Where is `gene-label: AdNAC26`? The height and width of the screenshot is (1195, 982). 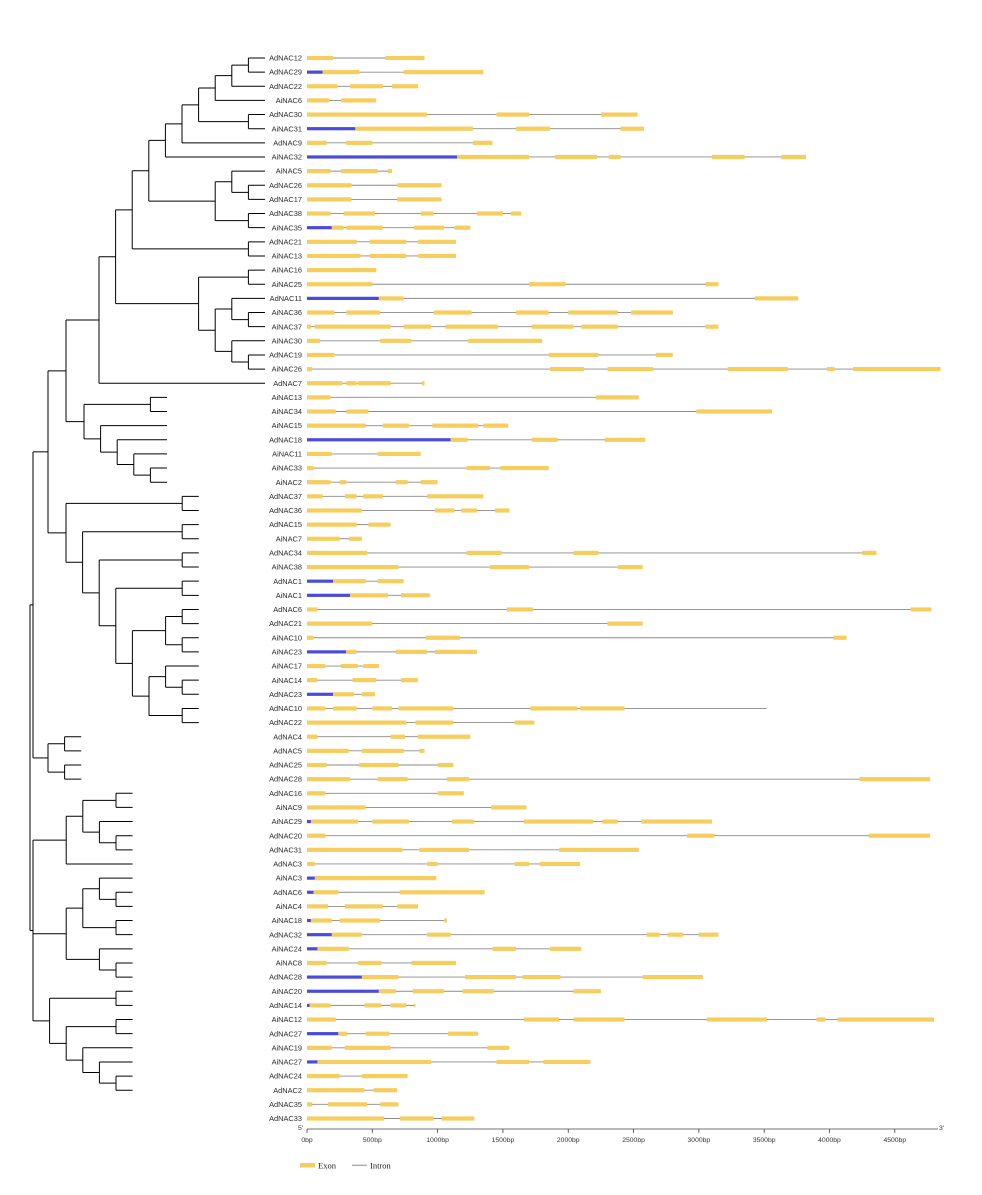 gene-label: AdNAC26 is located at coordinates (285, 185).